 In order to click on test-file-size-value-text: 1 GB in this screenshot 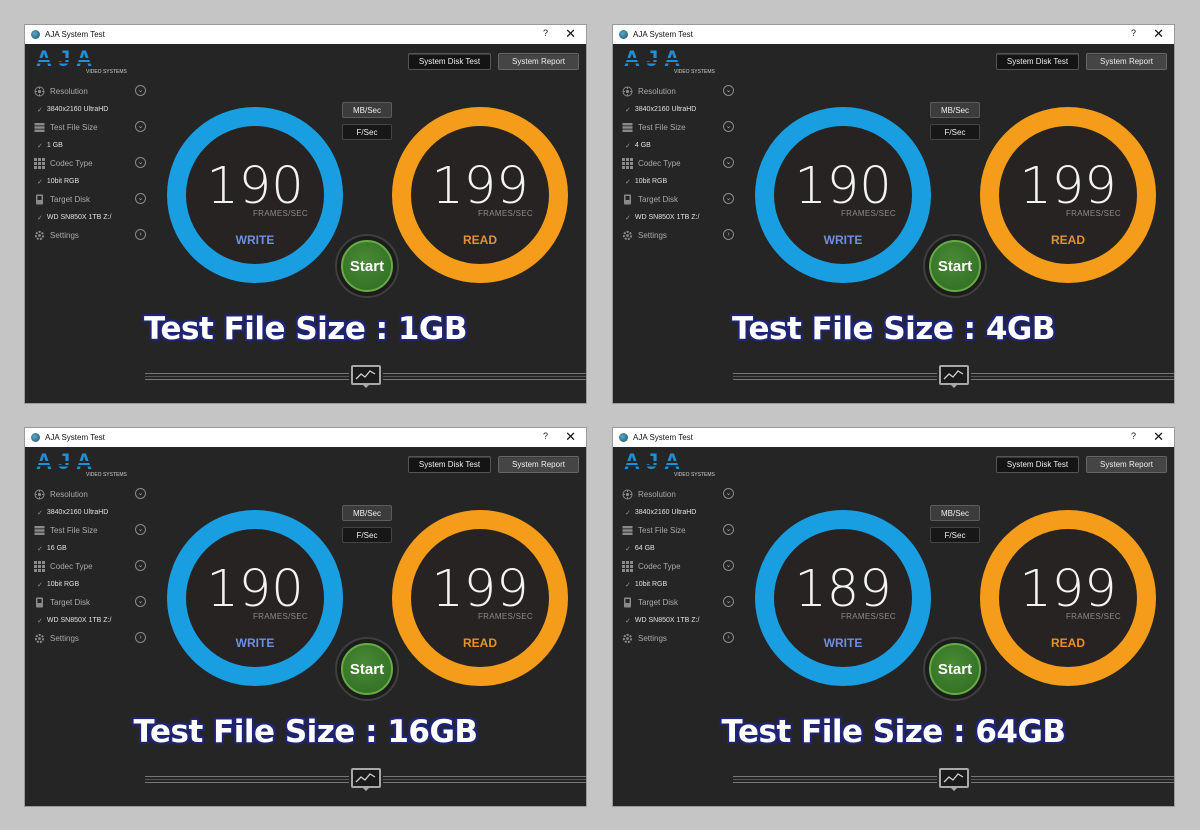, I will do `click(54, 145)`.